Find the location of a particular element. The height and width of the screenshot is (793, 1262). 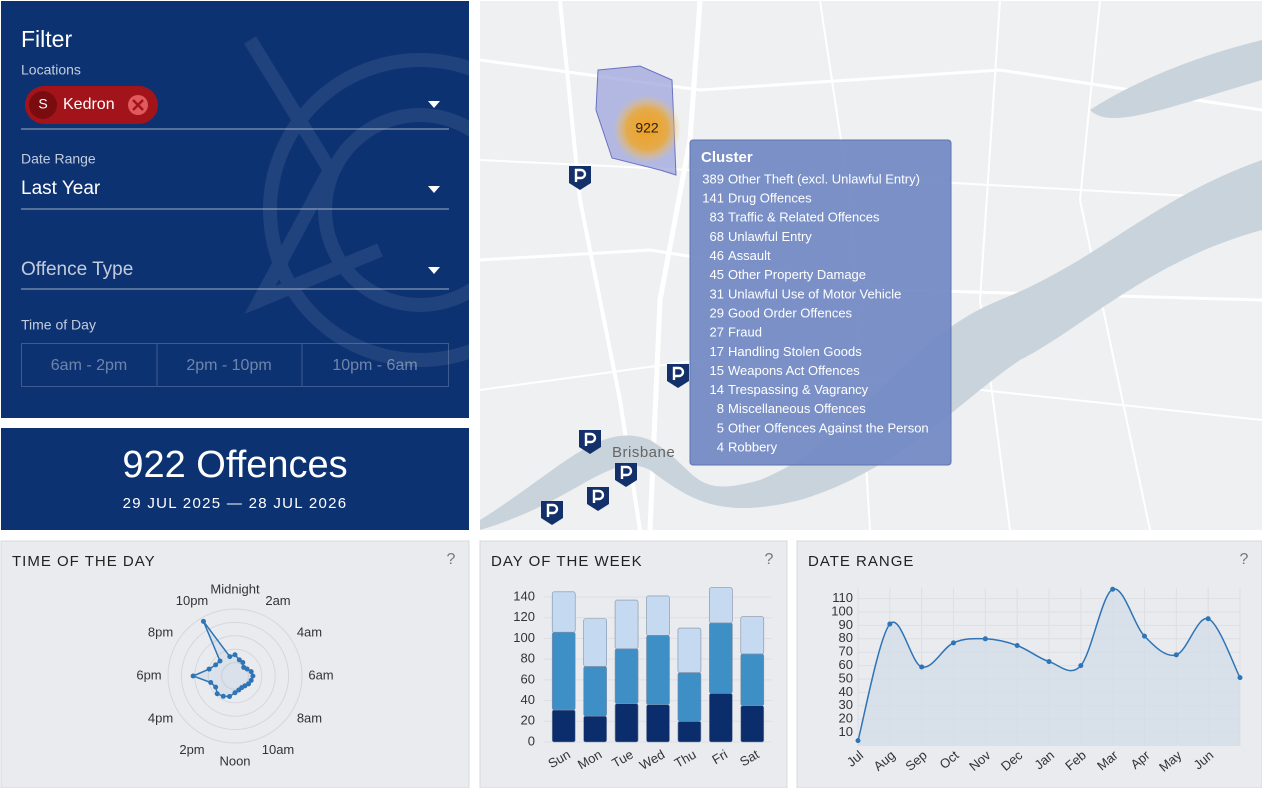

time-option: 6am - 2pm is located at coordinates (89, 365).